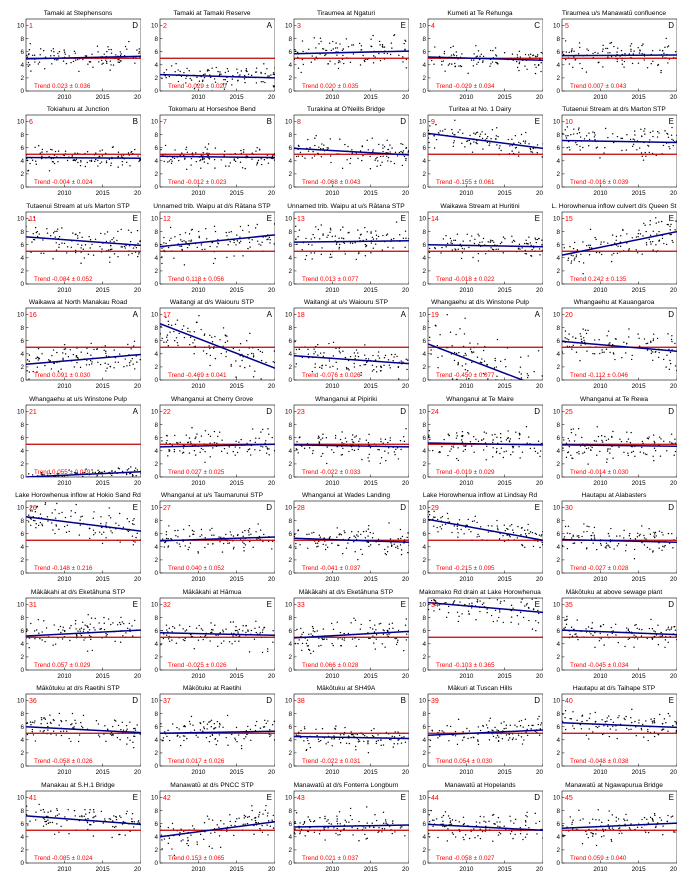 This screenshot has height=878, width=677. I want to click on y-tick-label: 10, so click(21, 315).